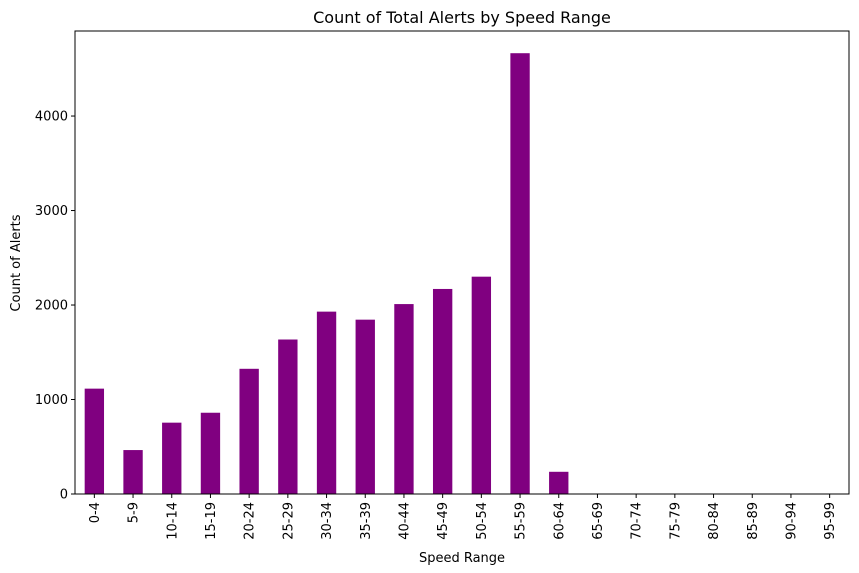 This screenshot has width=859, height=573. Describe the element at coordinates (462, 558) in the screenshot. I see `x-axis-label: Speed Range` at that location.